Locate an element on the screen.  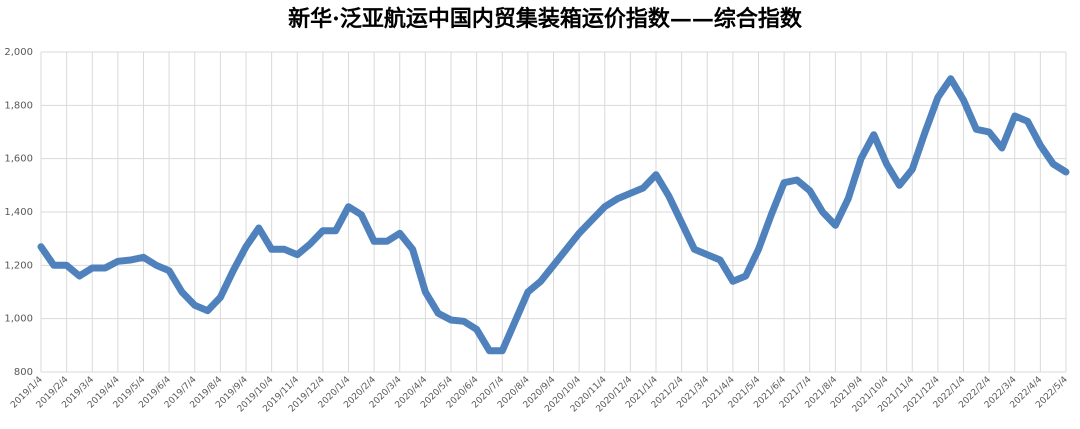
y-tick-label: 2,000 is located at coordinates (18, 52).